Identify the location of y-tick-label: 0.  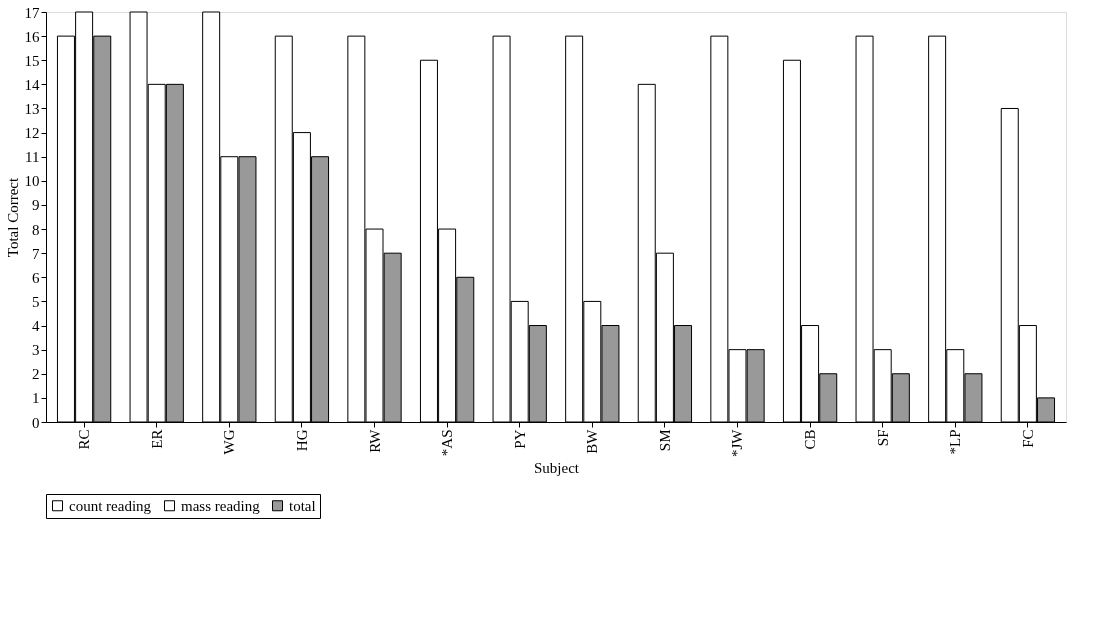
(36, 422).